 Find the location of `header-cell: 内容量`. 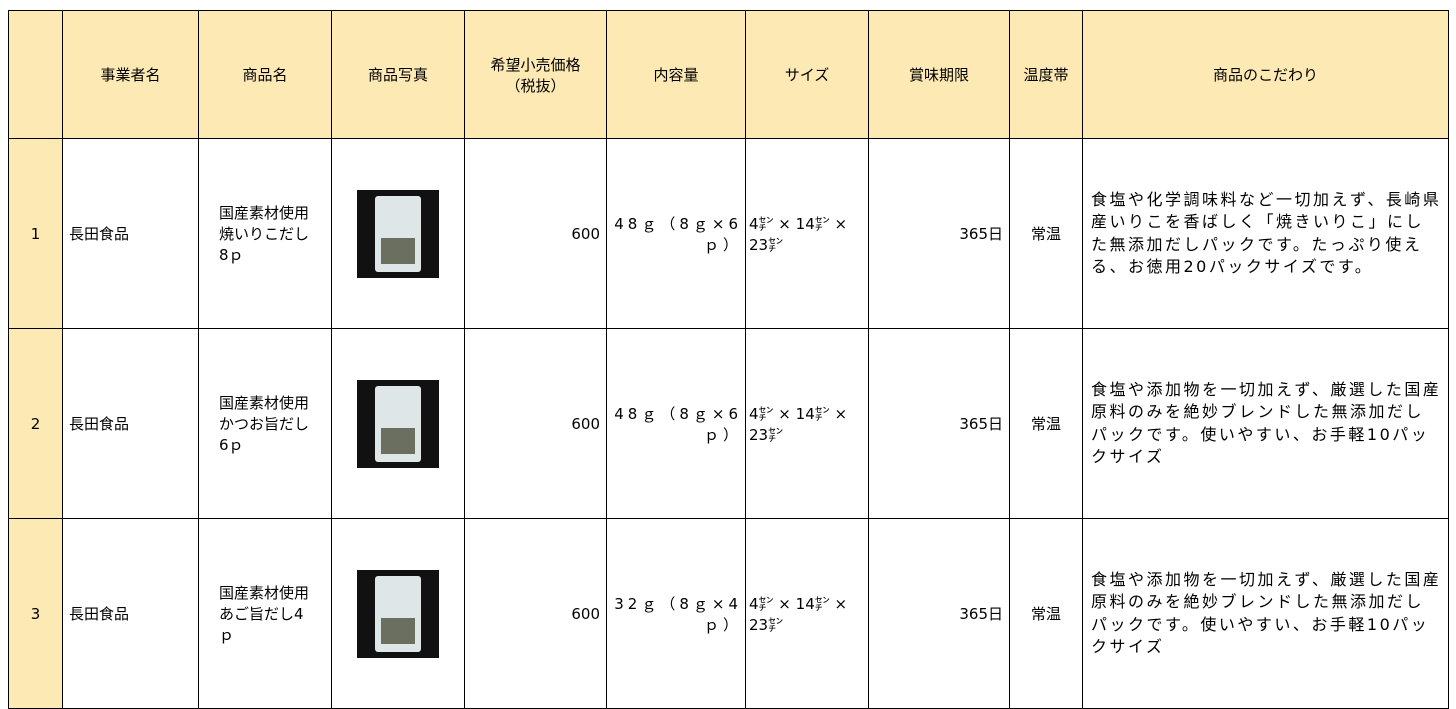

header-cell: 内容量 is located at coordinates (676, 74).